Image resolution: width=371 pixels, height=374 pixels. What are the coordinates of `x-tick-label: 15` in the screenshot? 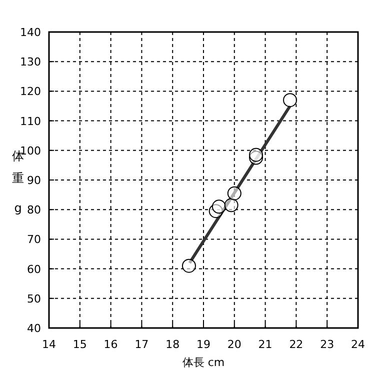 It's located at (79, 344).